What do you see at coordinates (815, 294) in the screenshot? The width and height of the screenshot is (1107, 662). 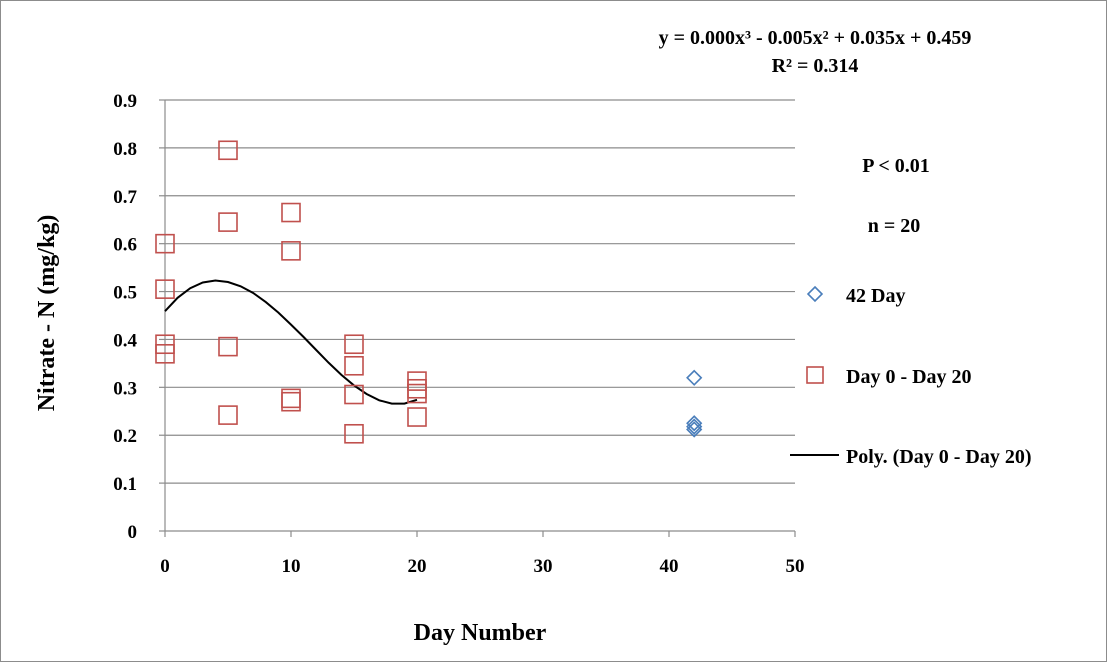 I see `legend-diamond-icon` at bounding box center [815, 294].